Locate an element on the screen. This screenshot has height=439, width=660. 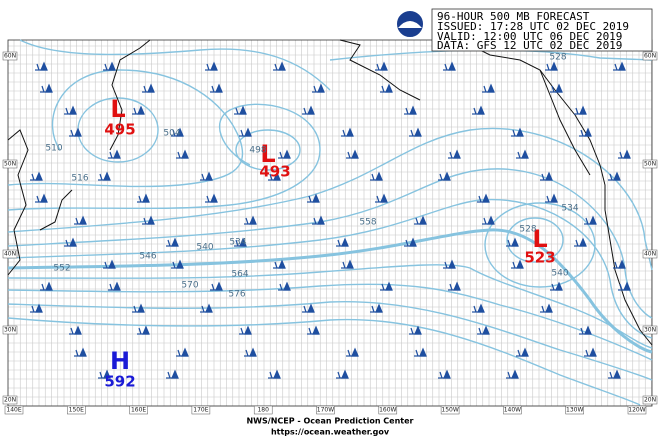
lon-label: 140E is located at coordinates (13, 410).